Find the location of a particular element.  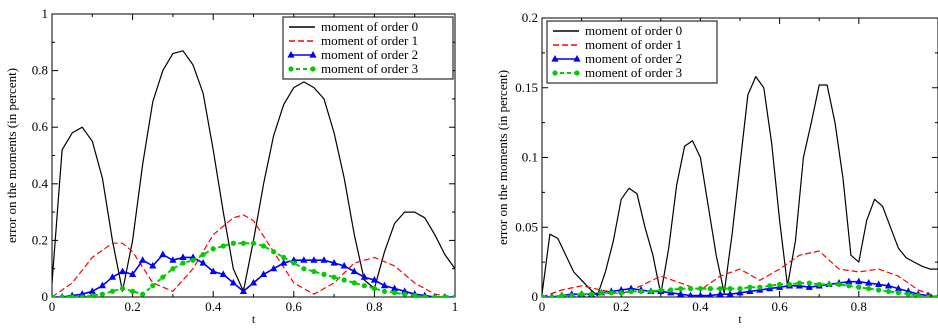

y-tick-label: 0.8 is located at coordinates (40, 70).